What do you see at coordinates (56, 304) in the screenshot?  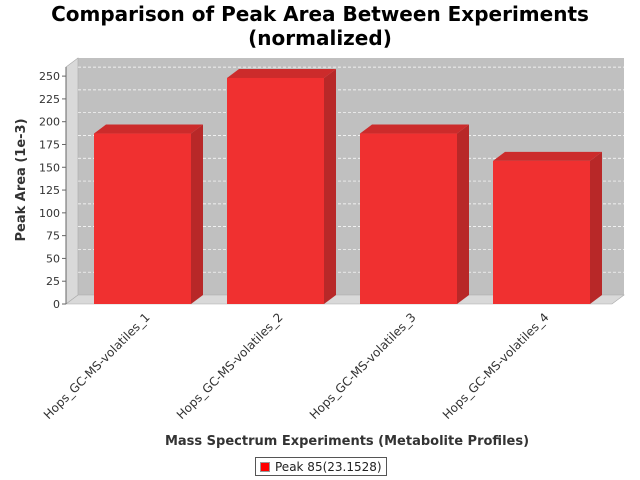 I see `y-tick-label: 0` at bounding box center [56, 304].